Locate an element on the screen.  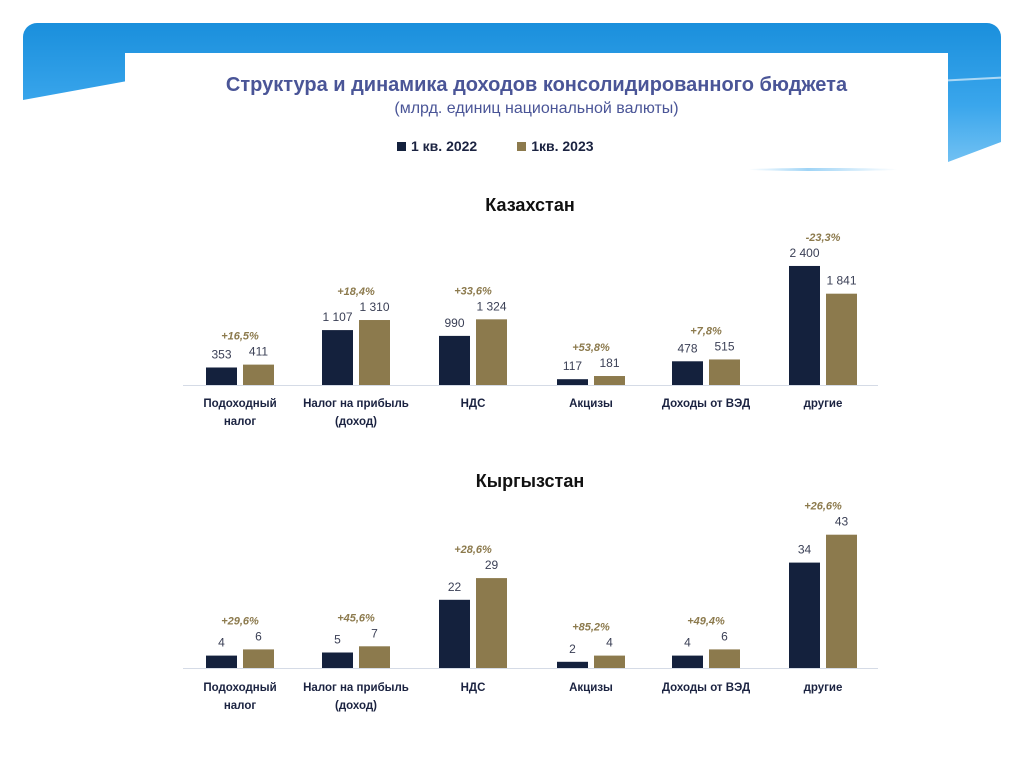
category-label-kyrgyzstan-2: НДС is located at coordinates (473, 688).